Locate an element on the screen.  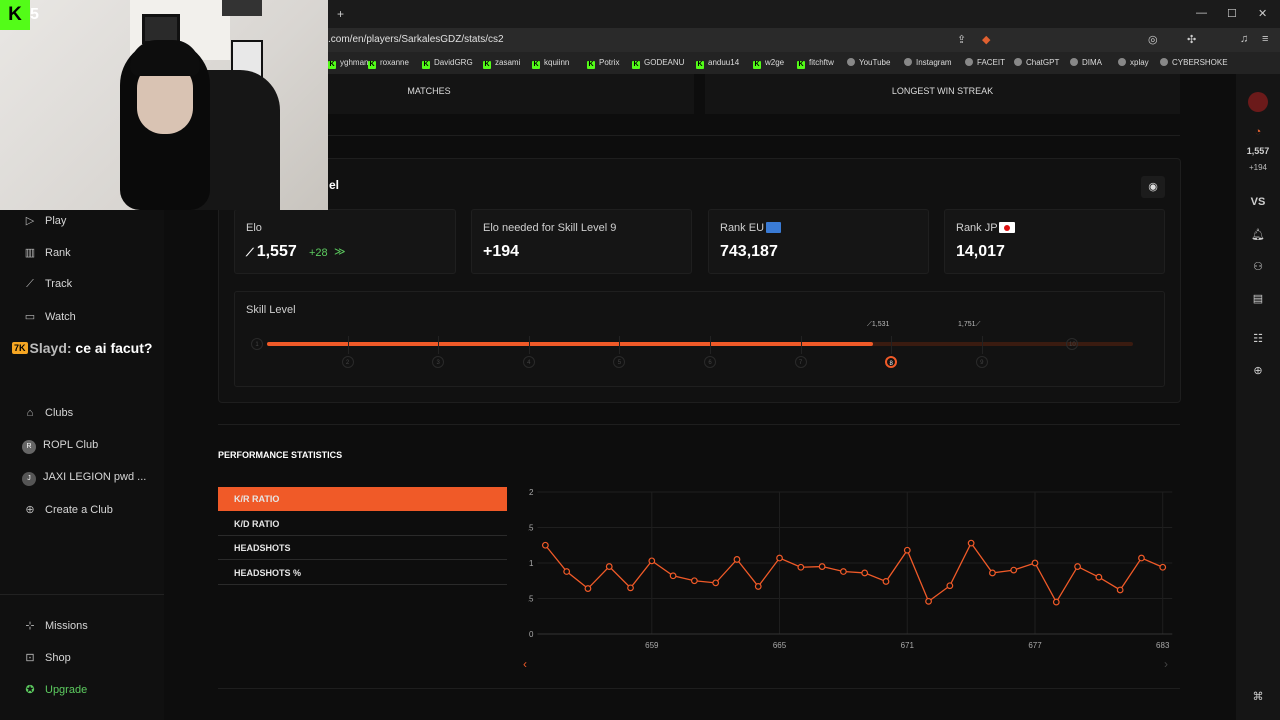
tab-headshots: HEADSHOTS is located at coordinates (362, 548).